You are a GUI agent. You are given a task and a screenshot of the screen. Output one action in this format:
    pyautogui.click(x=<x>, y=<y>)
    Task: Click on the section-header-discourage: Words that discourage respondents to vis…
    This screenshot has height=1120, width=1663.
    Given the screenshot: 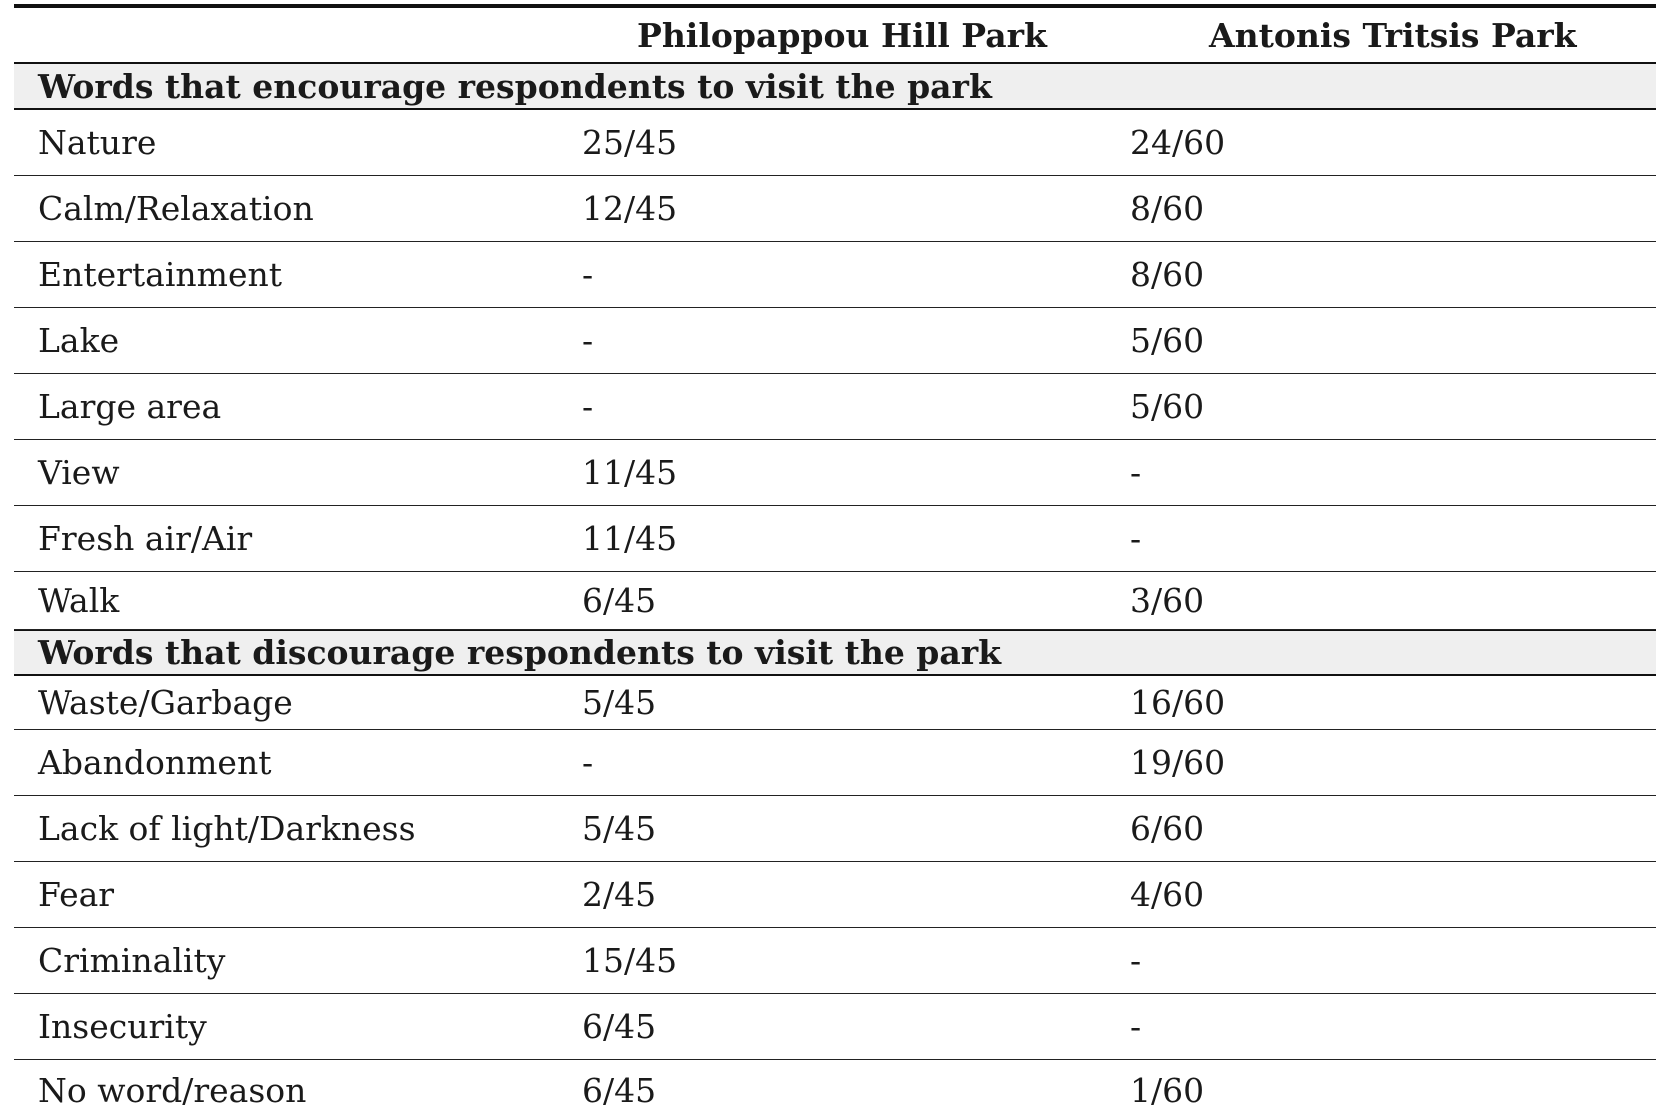 What is the action you would take?
    pyautogui.click(x=835, y=653)
    